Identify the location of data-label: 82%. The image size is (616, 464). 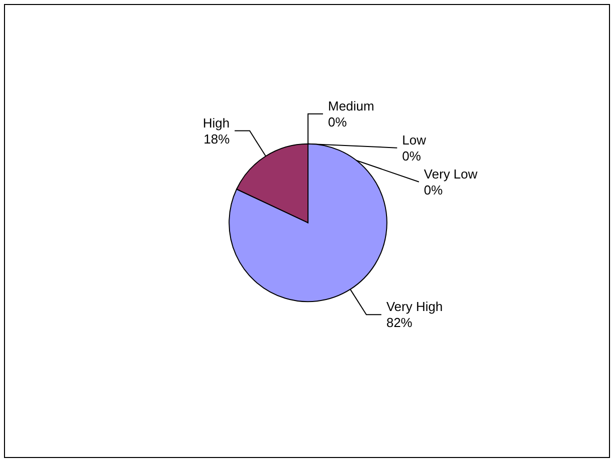
(399, 322).